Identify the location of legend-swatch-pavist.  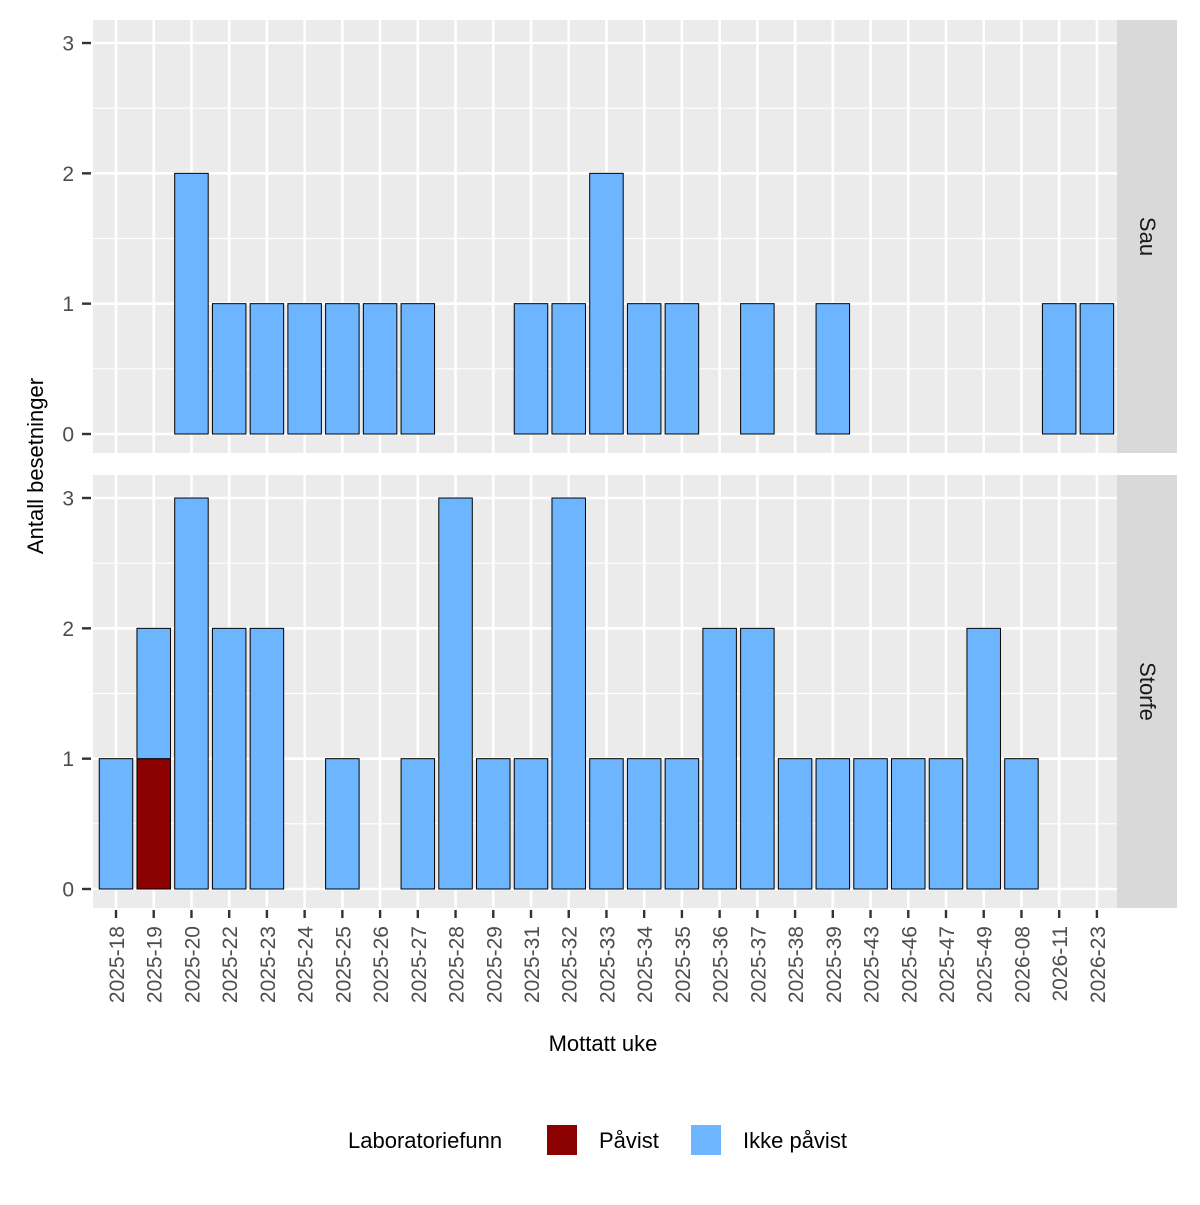
(562, 1140).